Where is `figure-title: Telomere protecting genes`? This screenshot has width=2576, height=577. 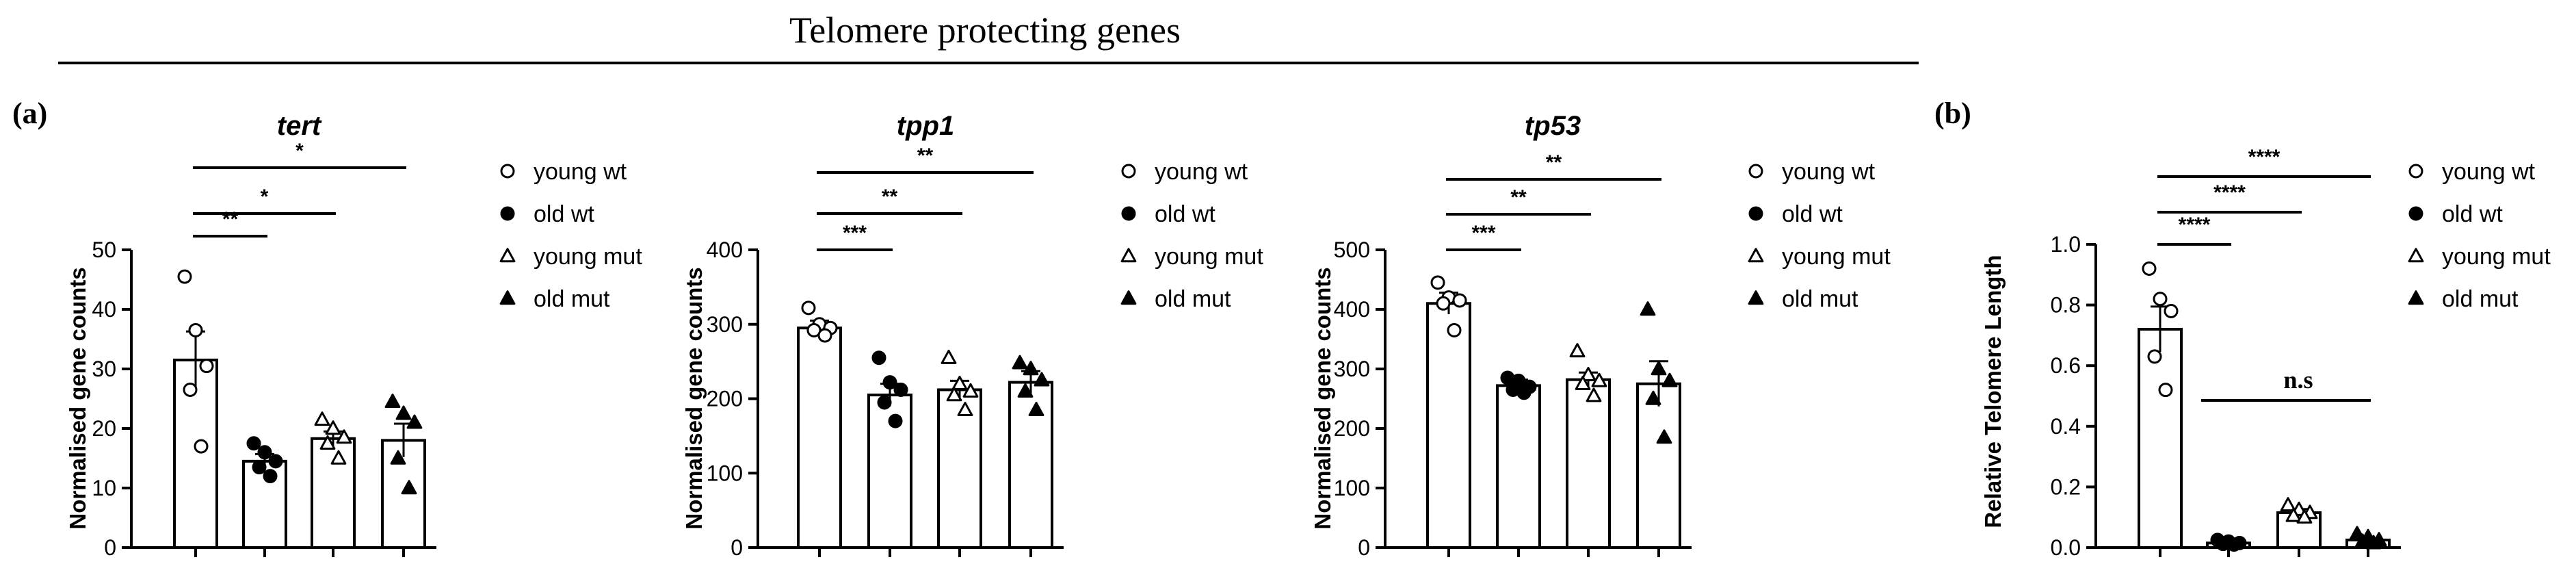 figure-title: Telomere protecting genes is located at coordinates (985, 31).